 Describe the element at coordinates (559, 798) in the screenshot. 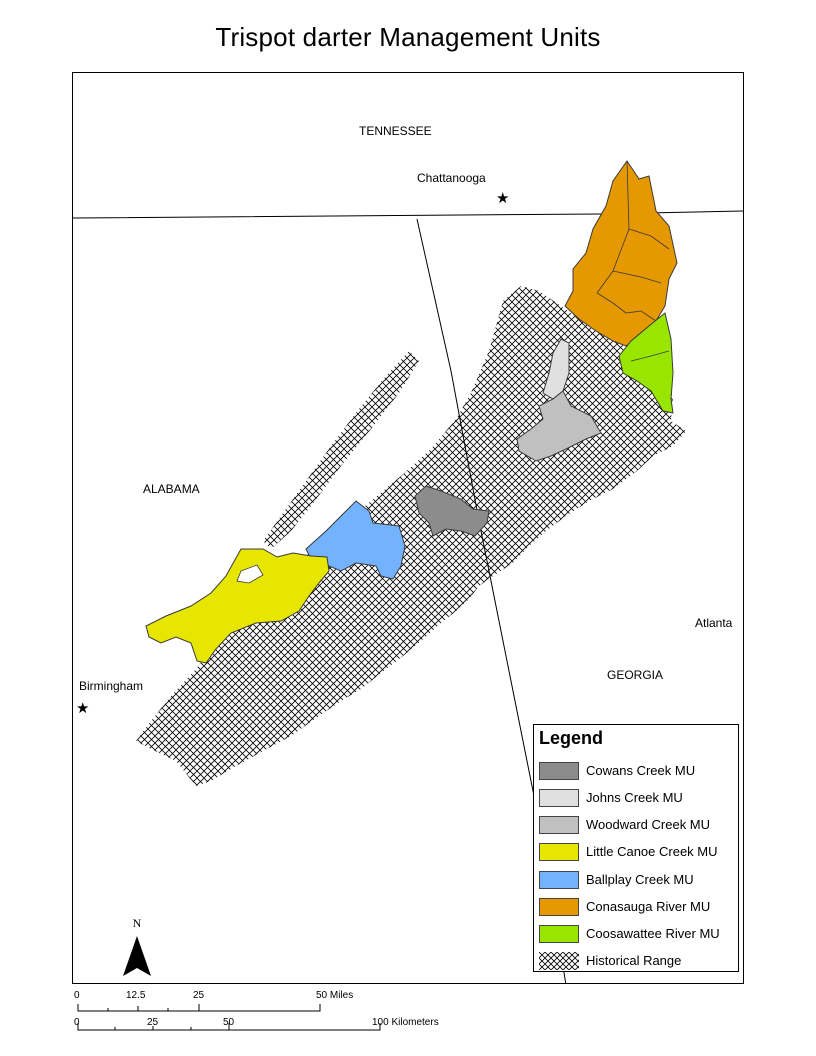

I see `legend-swatch-johns-creek` at that location.